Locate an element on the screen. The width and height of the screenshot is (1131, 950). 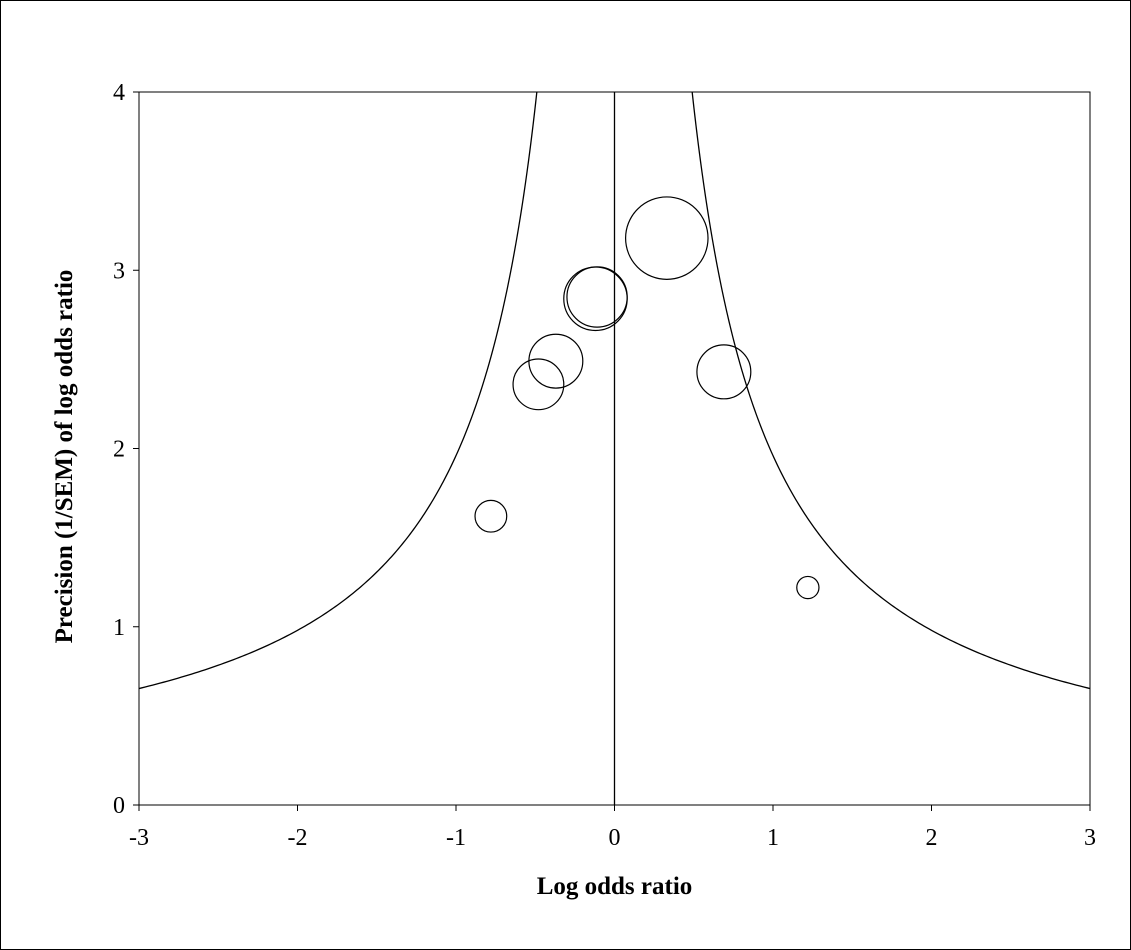
x-tick-label: 3 is located at coordinates (1090, 838).